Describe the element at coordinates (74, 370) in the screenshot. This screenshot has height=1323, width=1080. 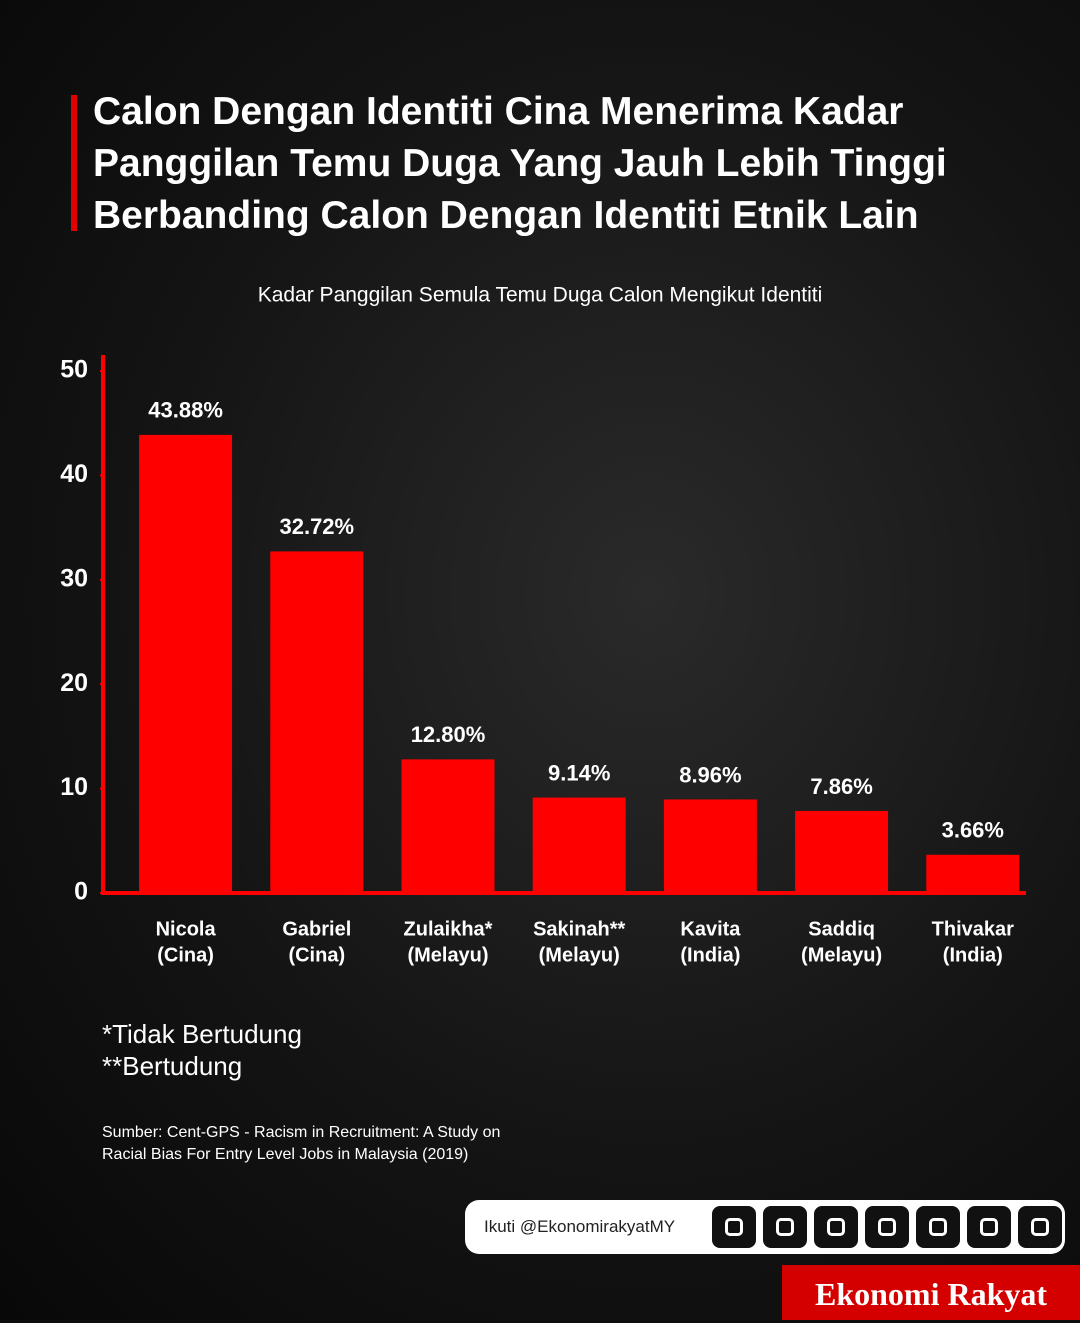
I see `y-tick-label: 50` at that location.